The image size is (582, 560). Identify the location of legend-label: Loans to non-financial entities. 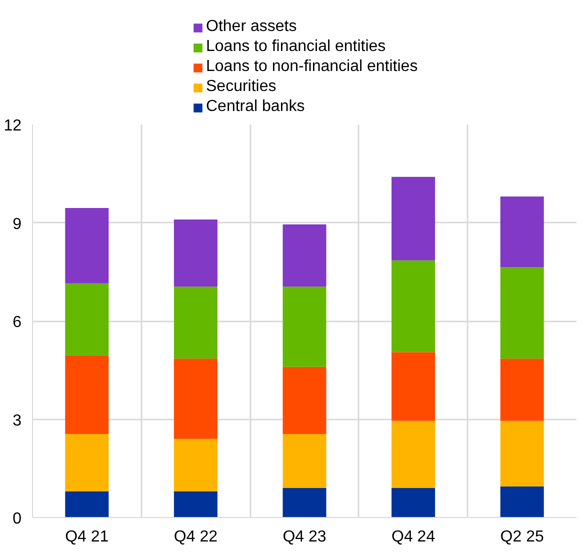
(312, 67).